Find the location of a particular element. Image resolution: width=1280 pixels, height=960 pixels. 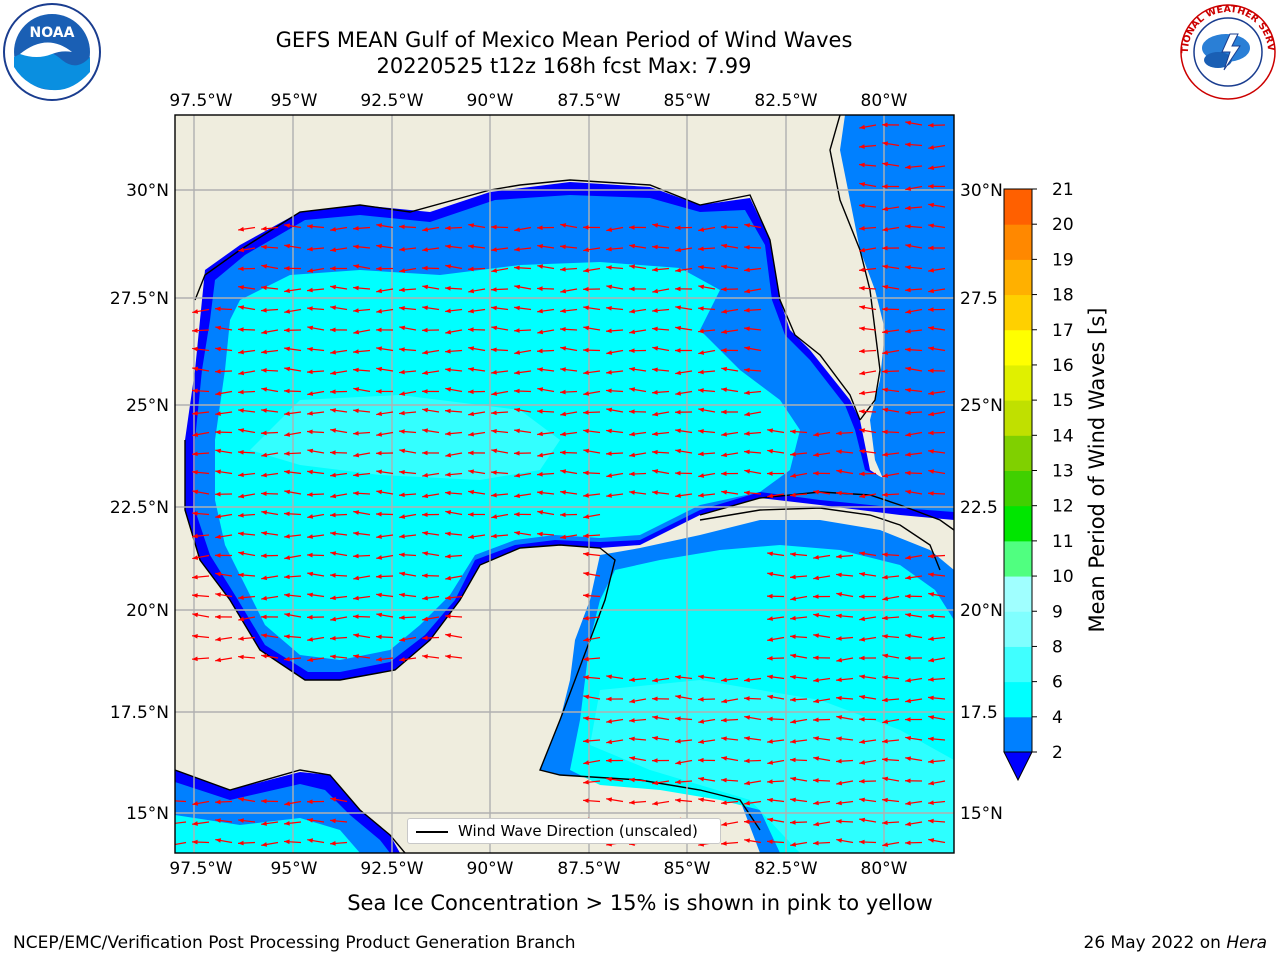

date-value: 26 May 2022 on is located at coordinates (1155, 943).